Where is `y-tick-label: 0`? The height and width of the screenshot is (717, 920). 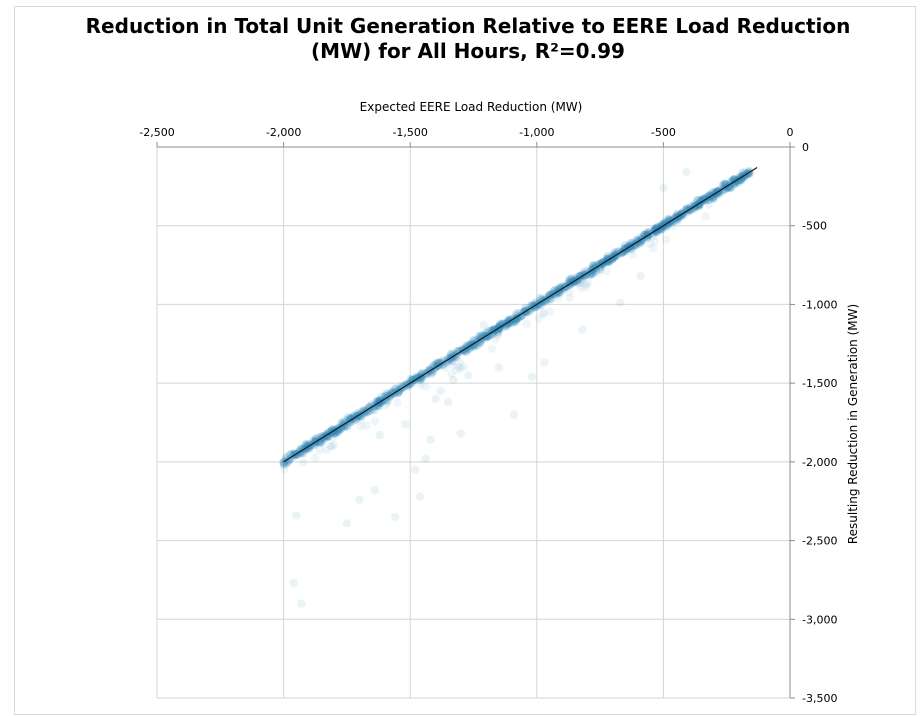
y-tick-label: 0 is located at coordinates (805, 147).